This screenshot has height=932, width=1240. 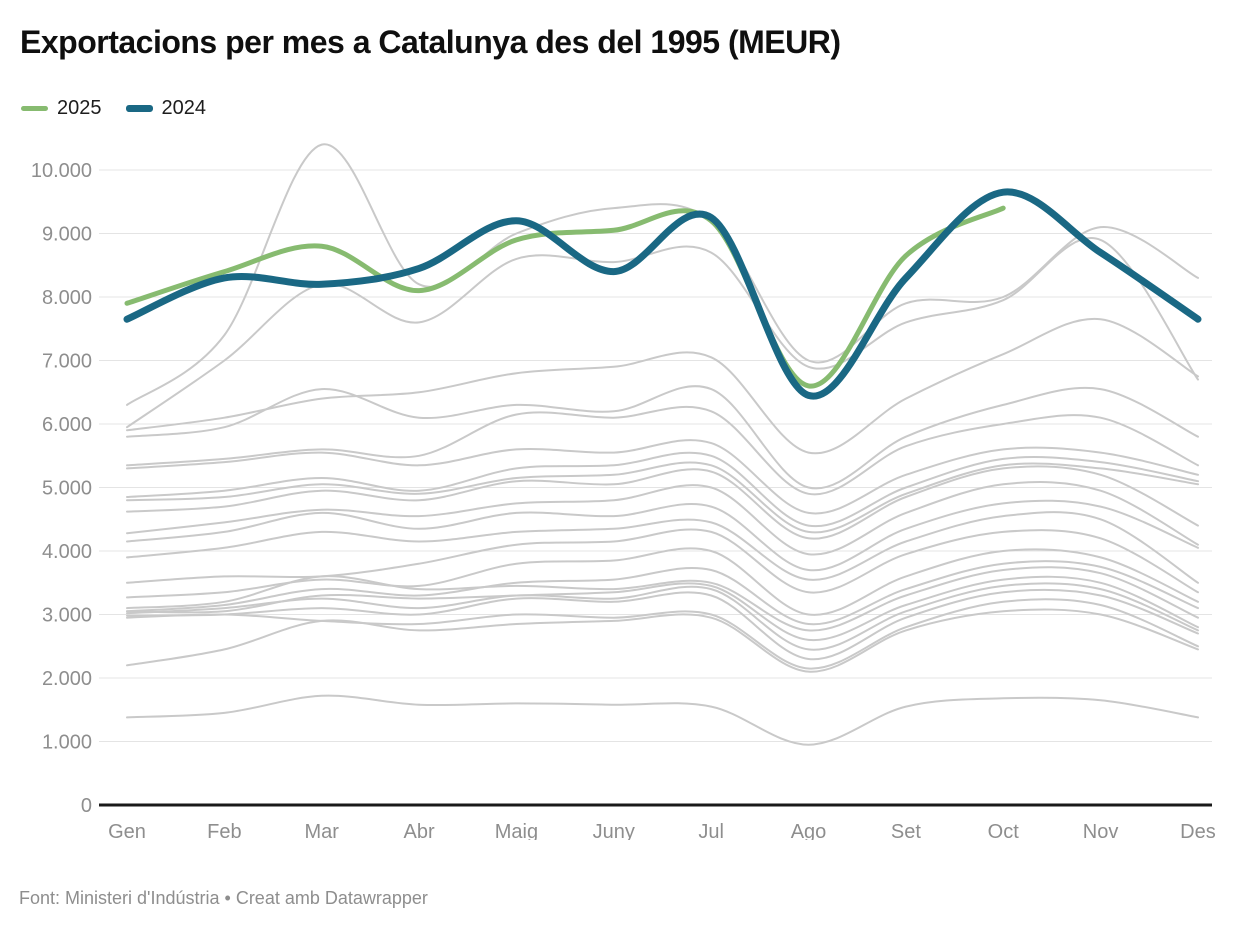 What do you see at coordinates (565, 297) in the screenshot?
I see `series-line-2025` at bounding box center [565, 297].